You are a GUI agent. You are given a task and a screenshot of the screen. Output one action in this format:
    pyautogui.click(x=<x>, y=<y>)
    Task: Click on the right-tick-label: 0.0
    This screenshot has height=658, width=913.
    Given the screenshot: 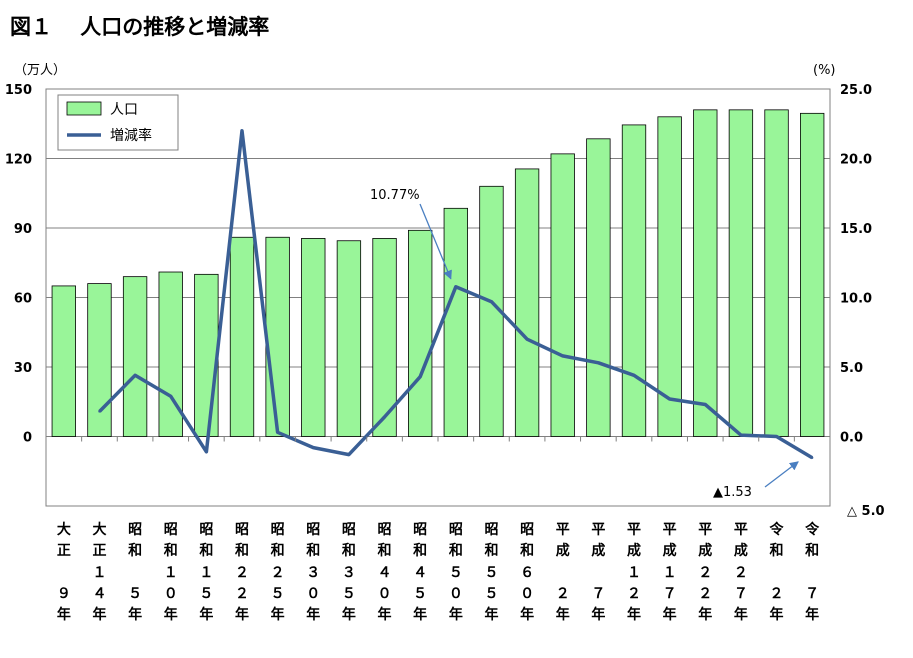 What is the action you would take?
    pyautogui.click(x=851, y=438)
    